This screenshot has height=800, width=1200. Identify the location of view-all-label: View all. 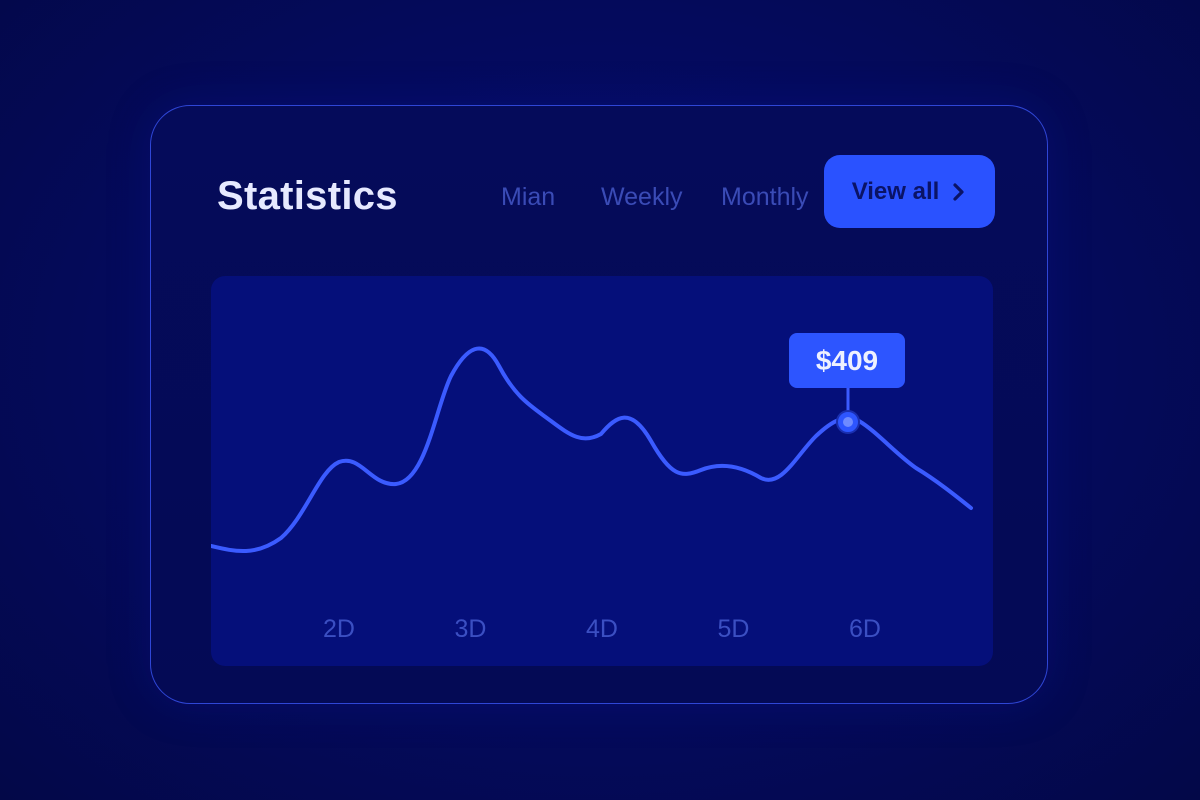
(895, 191).